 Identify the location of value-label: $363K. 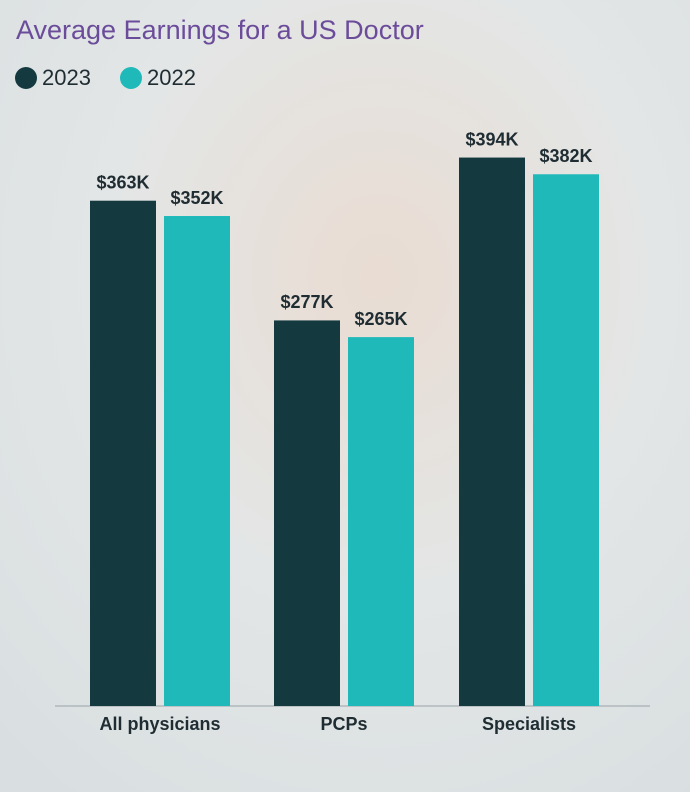
(122, 182).